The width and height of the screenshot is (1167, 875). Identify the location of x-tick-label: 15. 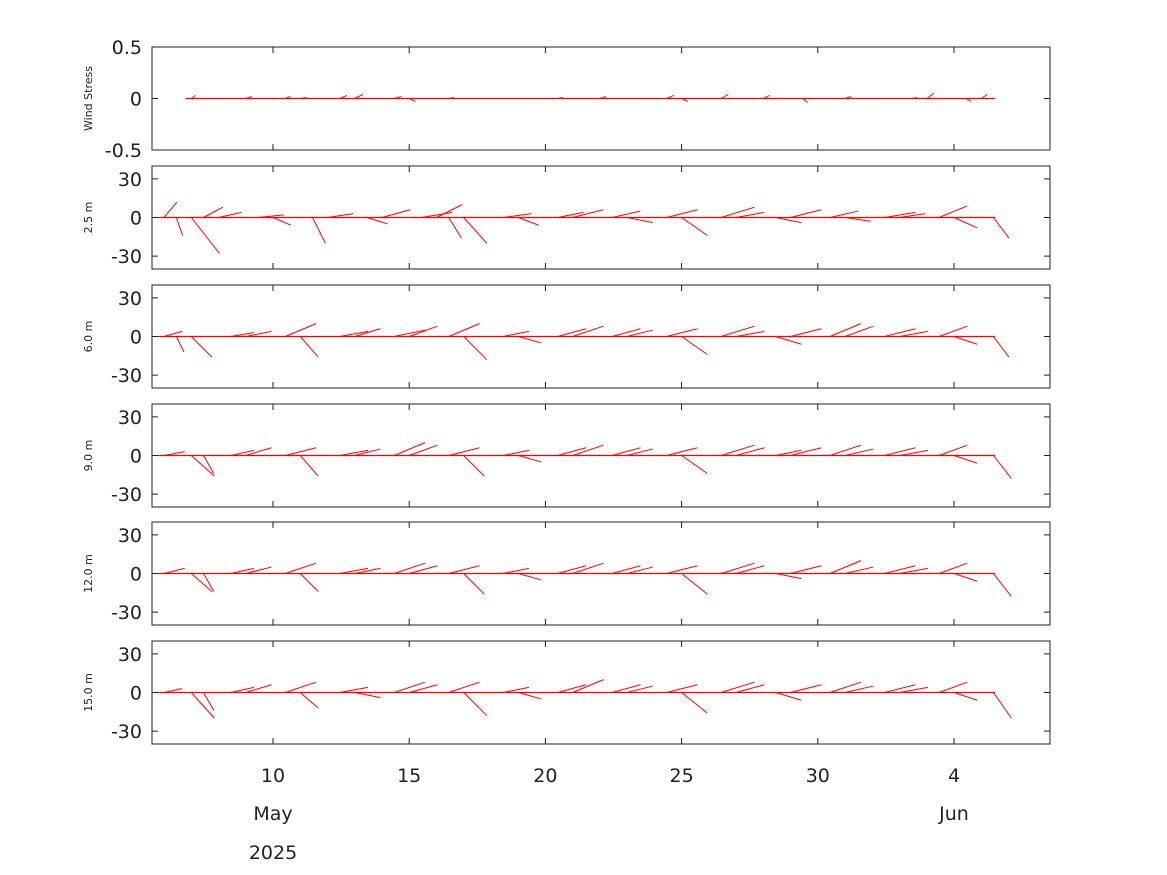
(409, 776).